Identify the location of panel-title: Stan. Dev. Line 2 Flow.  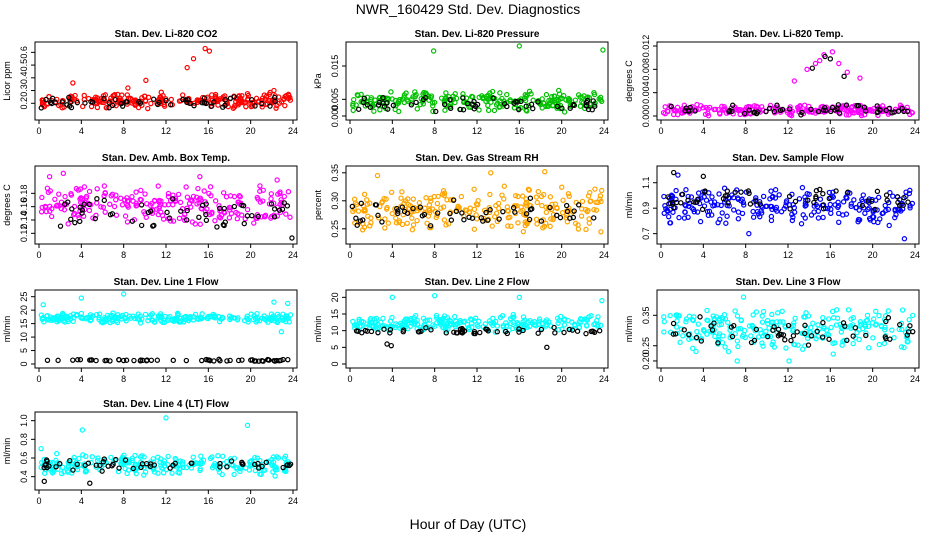
(477, 282).